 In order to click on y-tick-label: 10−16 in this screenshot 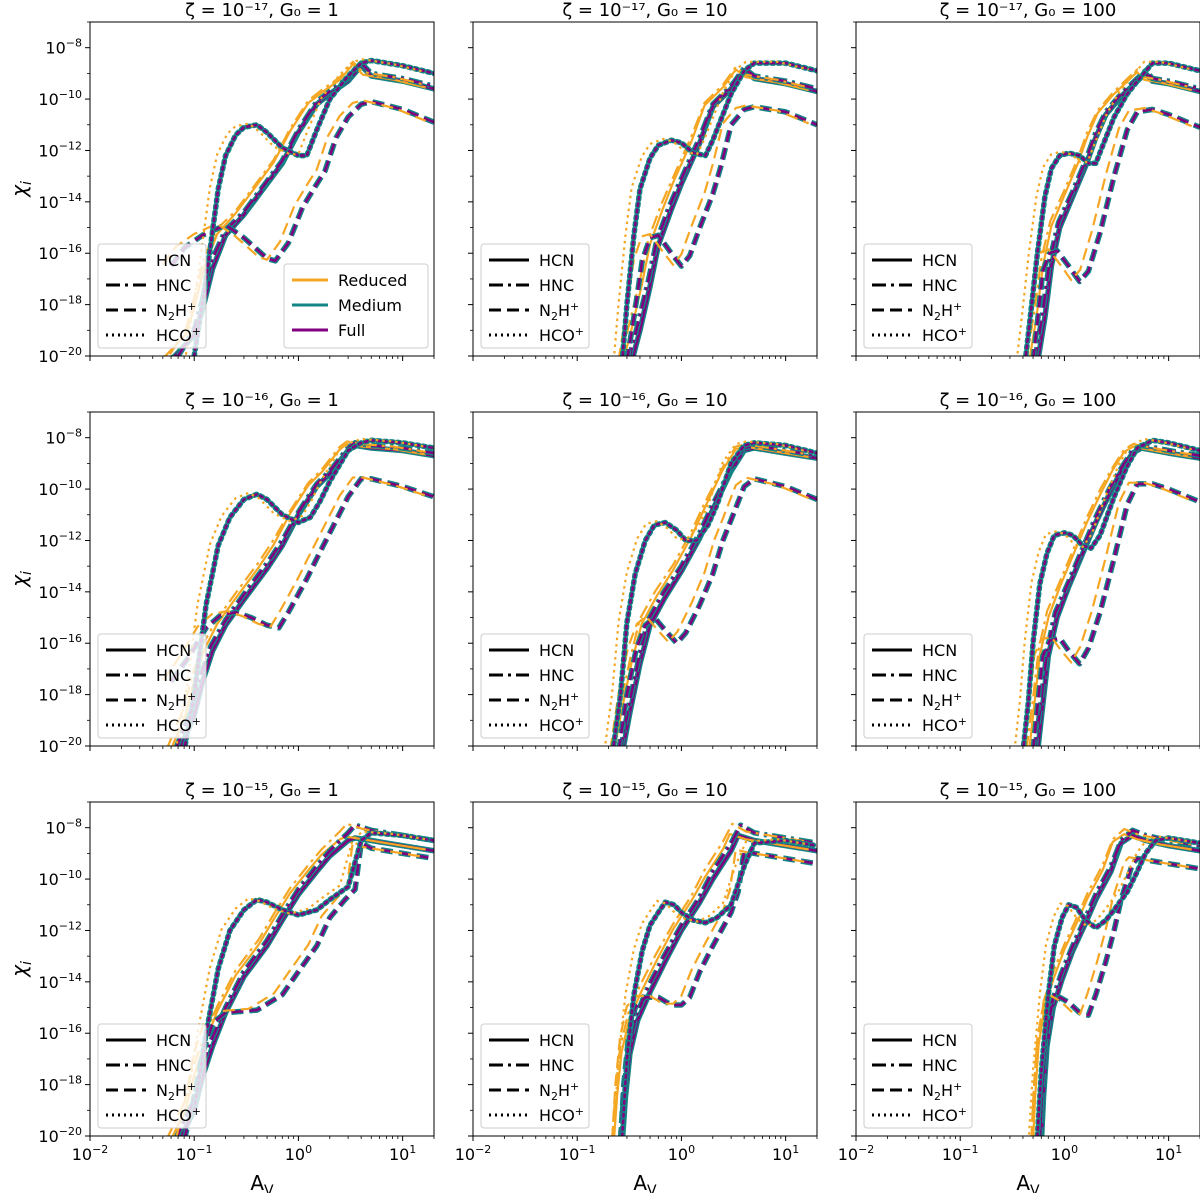, I will do `click(60, 642)`.